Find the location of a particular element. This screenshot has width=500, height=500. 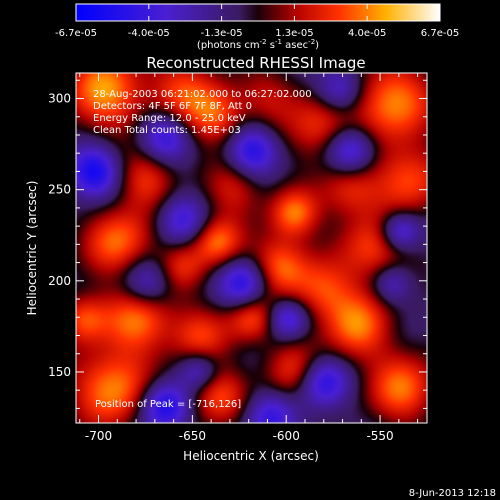

info-energy-range: Energy Range: 12.0 - 25.0 keV is located at coordinates (169, 118).